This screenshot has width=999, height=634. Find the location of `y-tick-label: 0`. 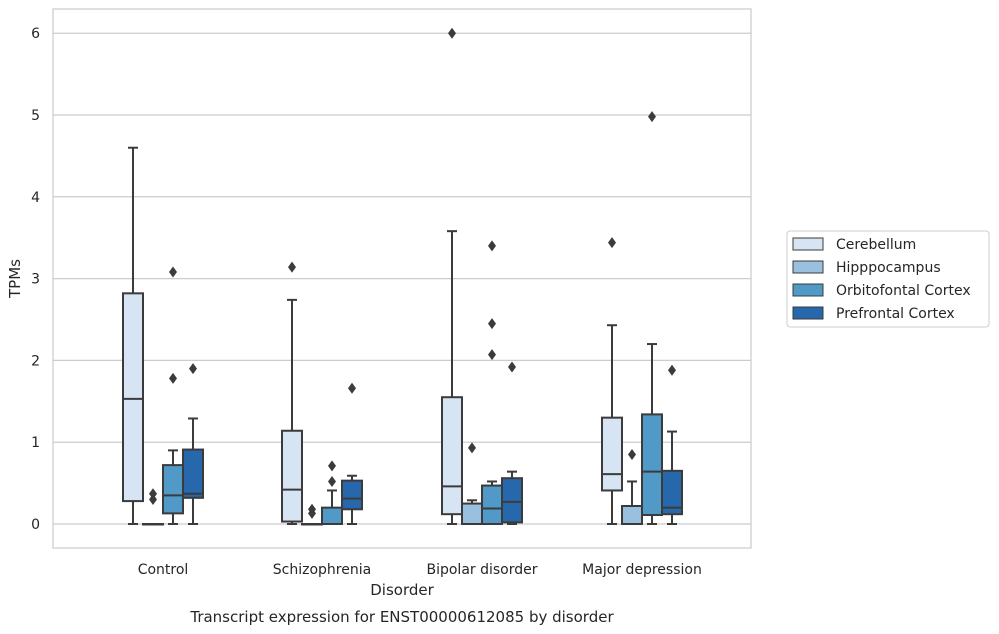

y-tick-label: 0 is located at coordinates (35, 525).